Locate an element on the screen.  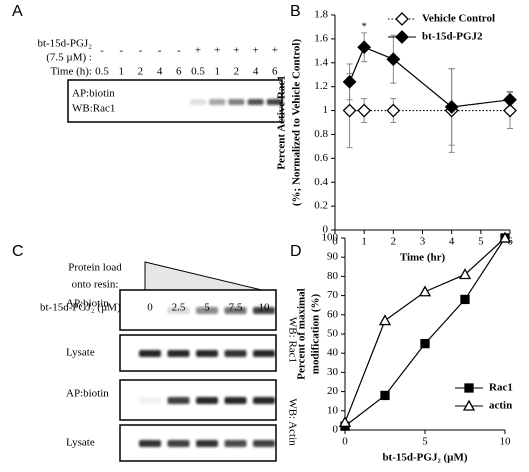
legend-label: actin is located at coordinates (500, 406).